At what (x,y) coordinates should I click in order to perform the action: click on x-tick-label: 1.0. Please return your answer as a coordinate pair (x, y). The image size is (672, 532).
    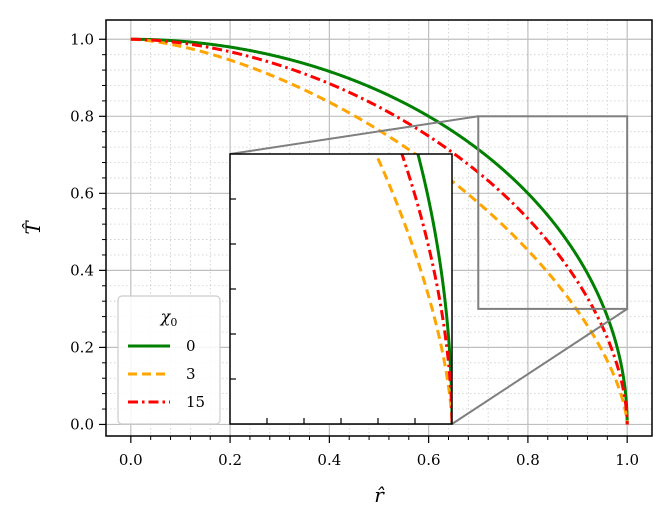
    Looking at the image, I should click on (627, 460).